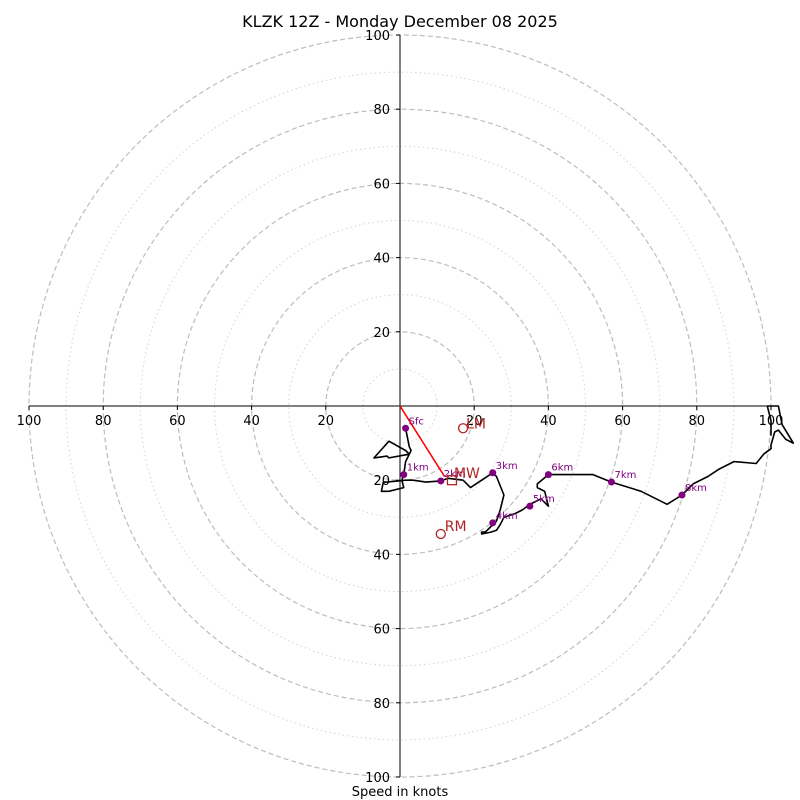  I want to click on left-mover-marker, so click(463, 428).